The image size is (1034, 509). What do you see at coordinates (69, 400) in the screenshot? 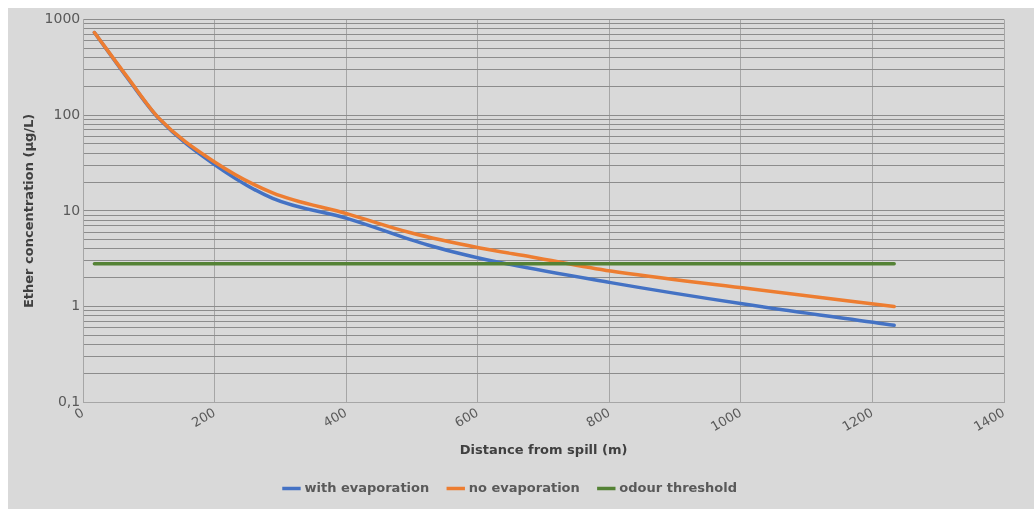
I see `y-tick-label: 0,1` at bounding box center [69, 400].